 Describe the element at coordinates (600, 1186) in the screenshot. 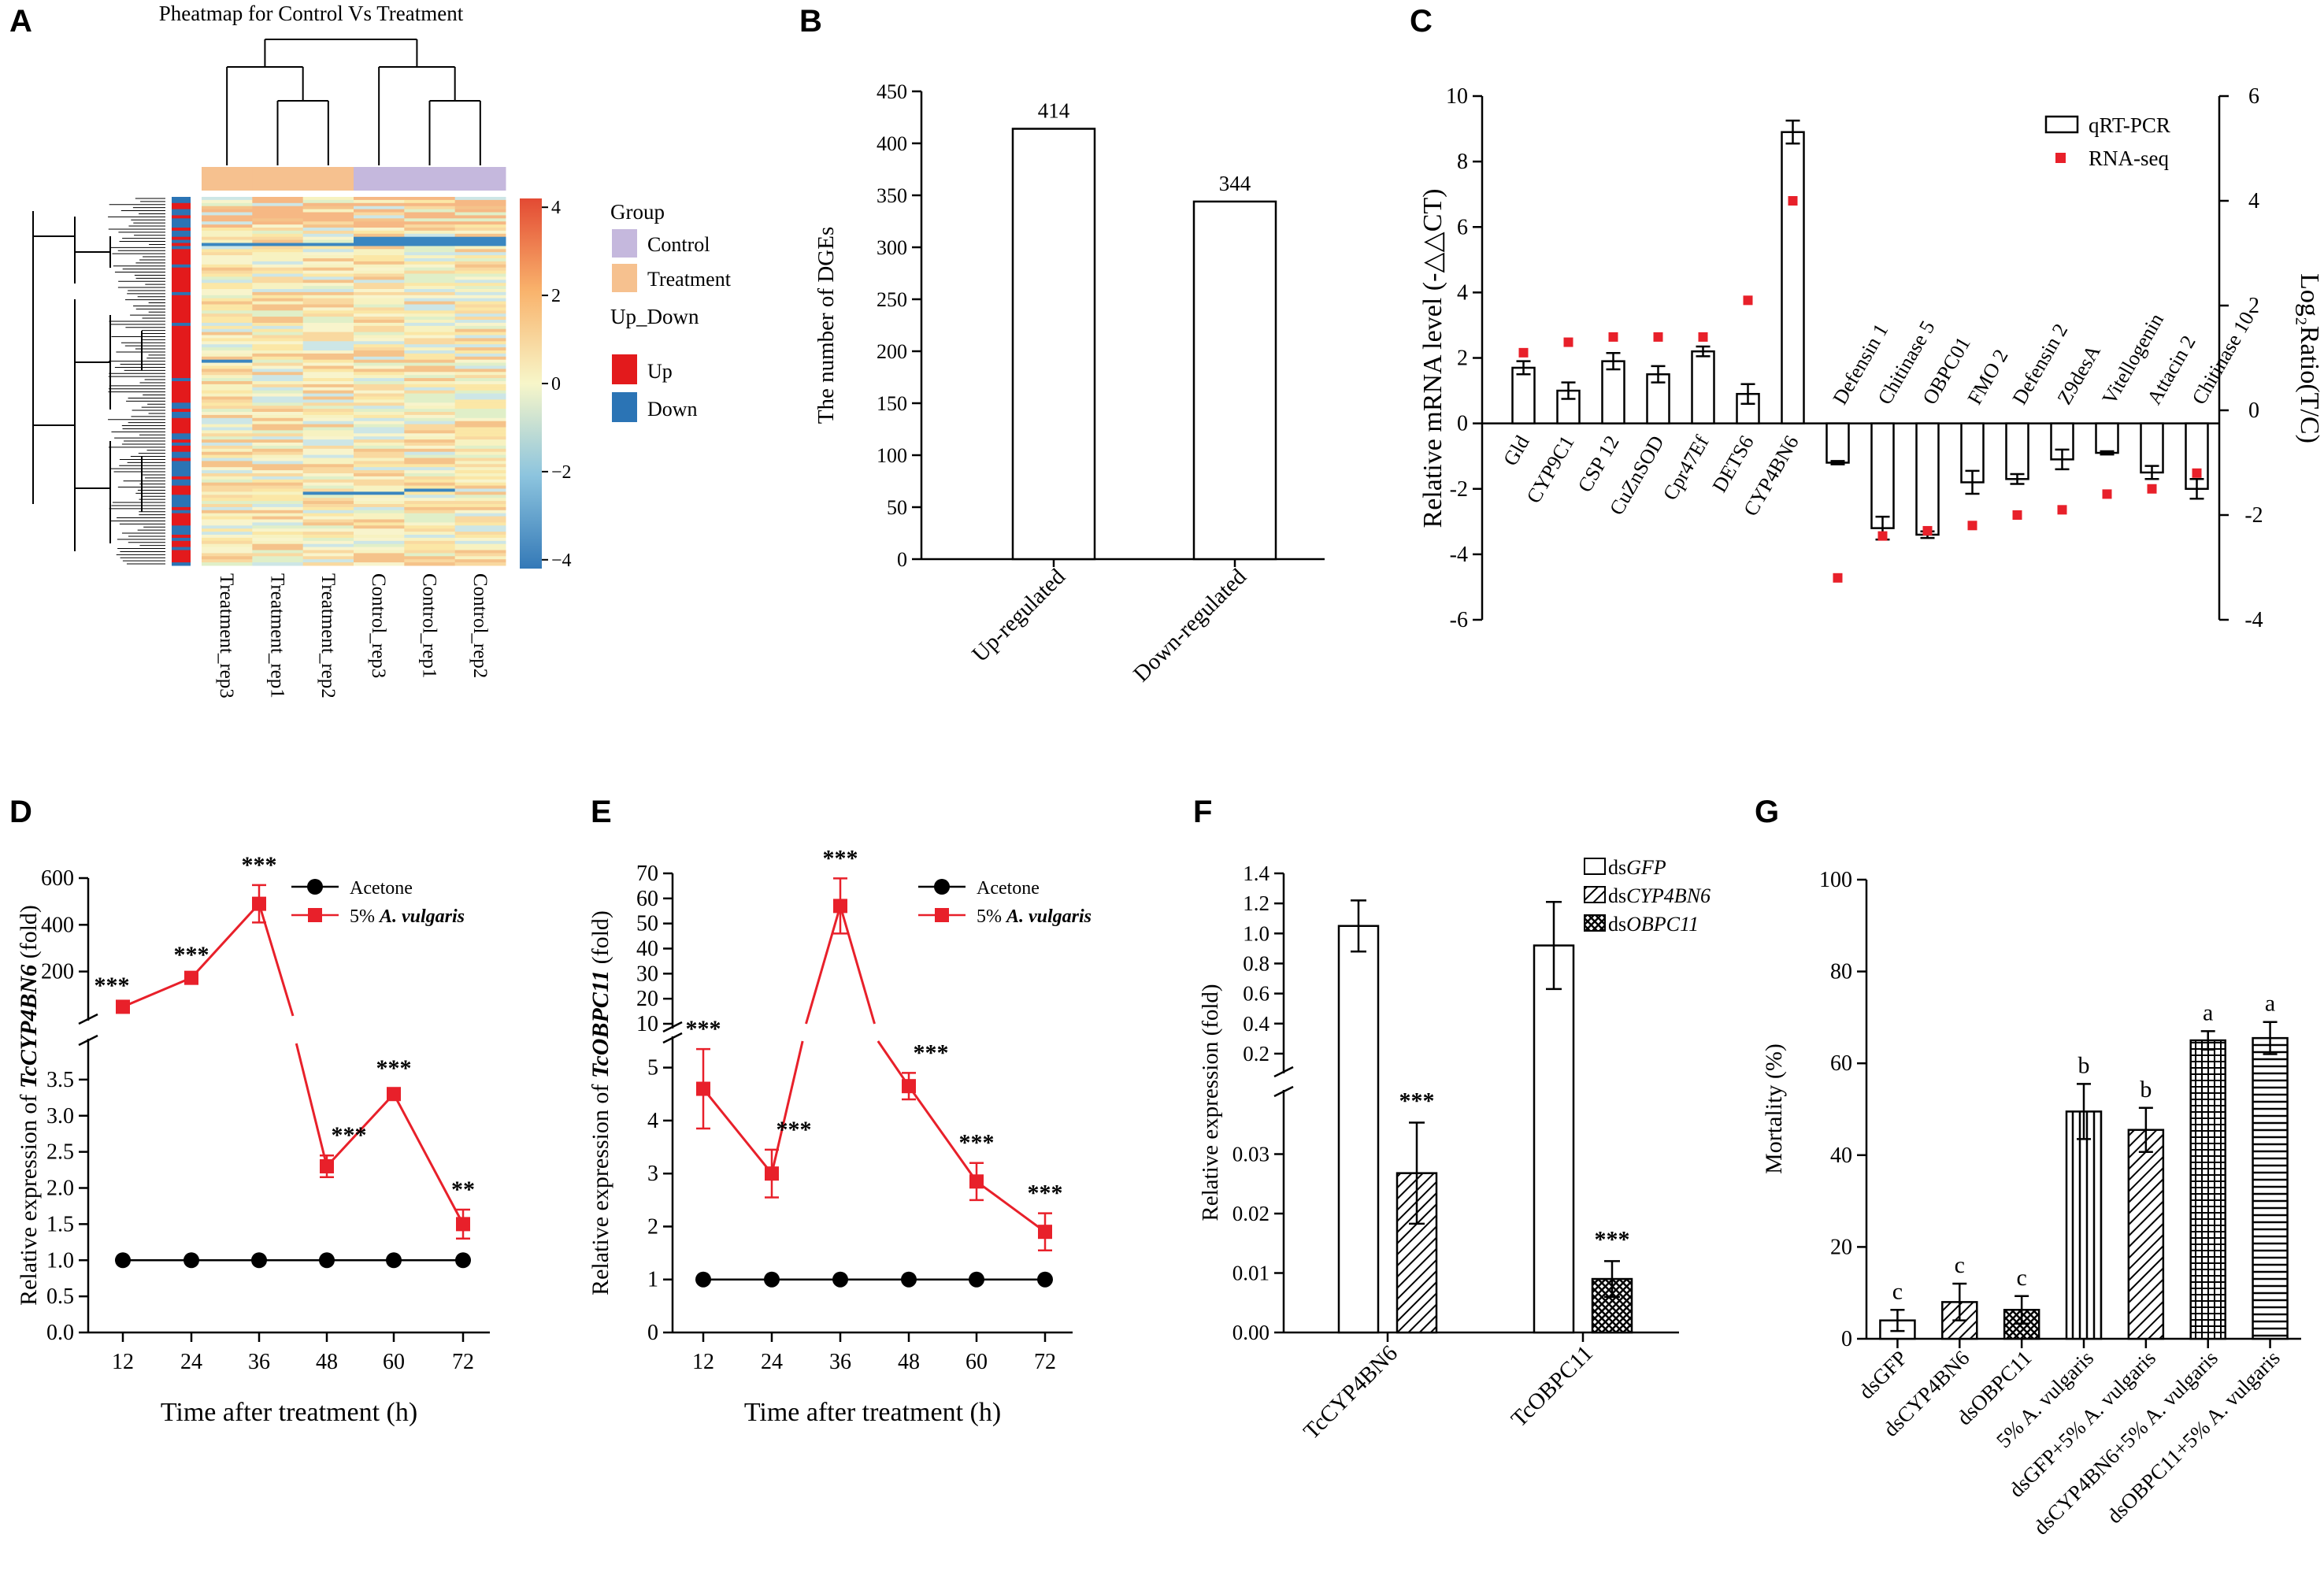

I see `y-axis-label-part: Relative expression of` at that location.